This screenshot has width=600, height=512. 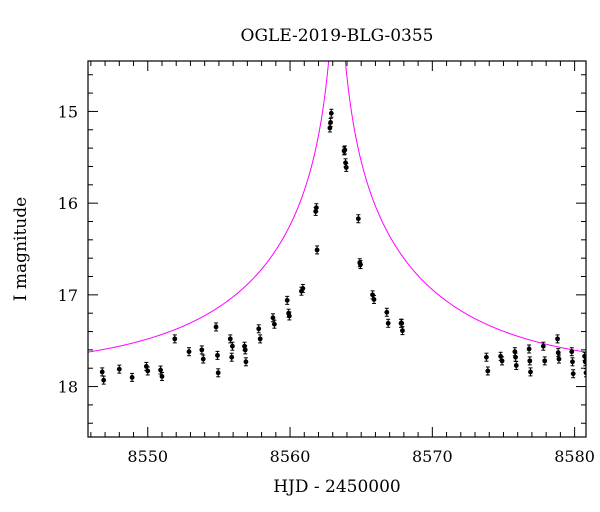 What do you see at coordinates (68, 203) in the screenshot?
I see `y-tick-label: 16` at bounding box center [68, 203].